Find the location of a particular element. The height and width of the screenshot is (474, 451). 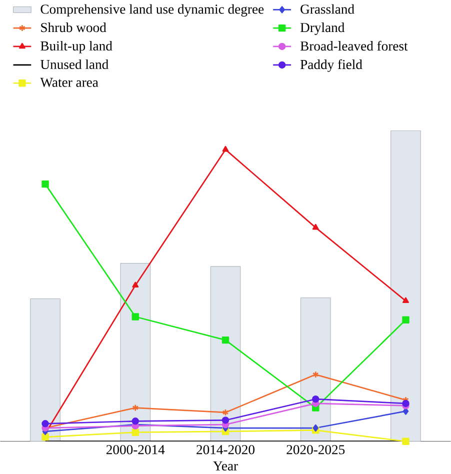

legend-label: Grassland is located at coordinates (327, 9).